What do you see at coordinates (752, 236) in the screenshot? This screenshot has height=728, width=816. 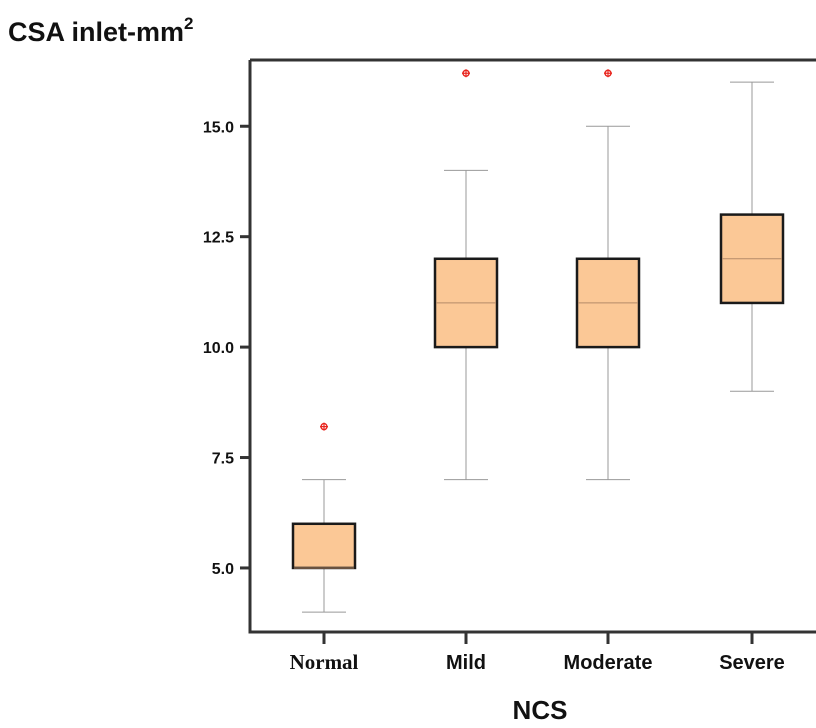 I see `box-severe` at bounding box center [752, 236].